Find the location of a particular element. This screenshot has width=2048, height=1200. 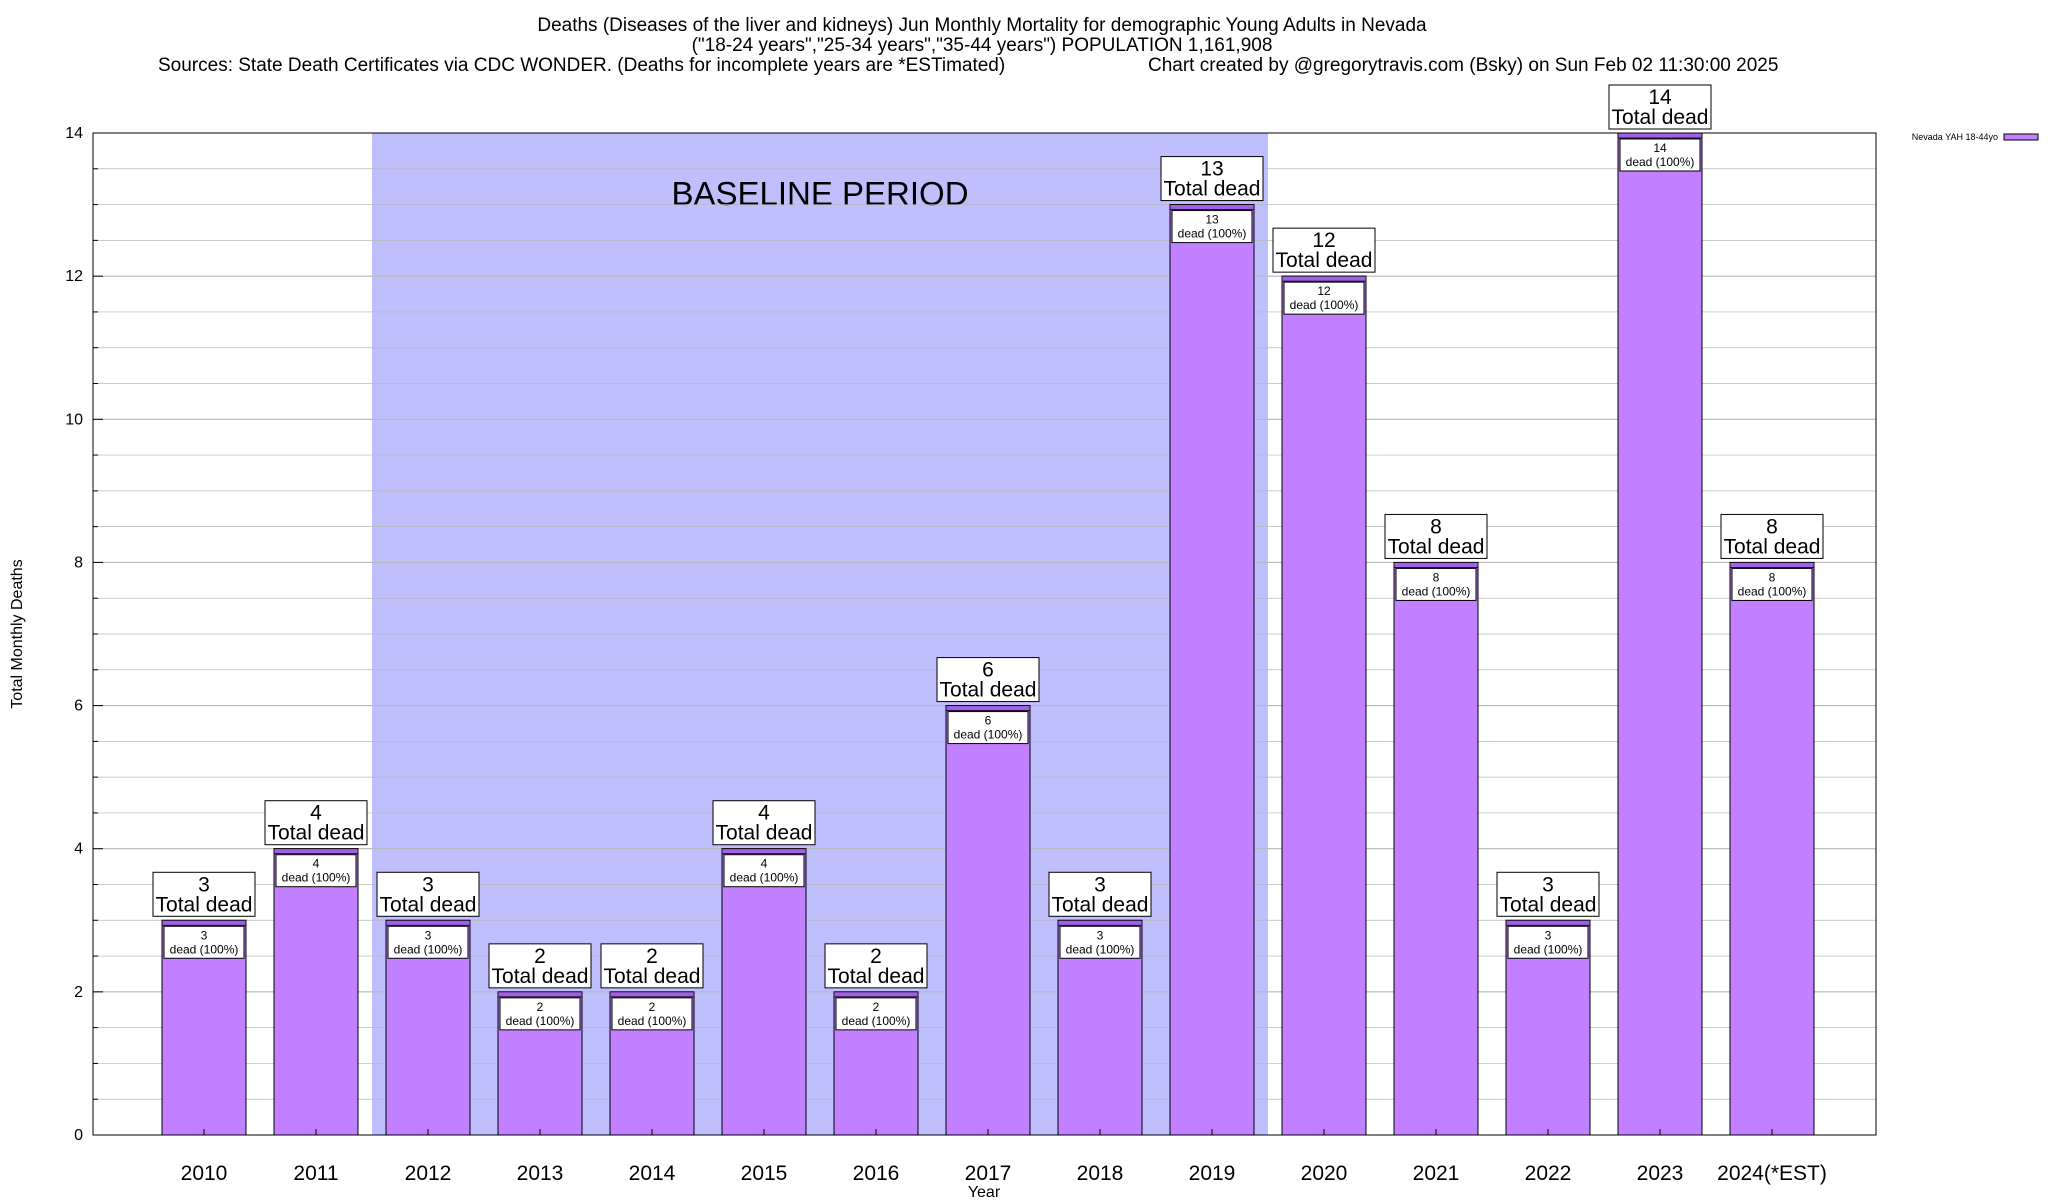

x-tick-label: 2021 is located at coordinates (1436, 1173).